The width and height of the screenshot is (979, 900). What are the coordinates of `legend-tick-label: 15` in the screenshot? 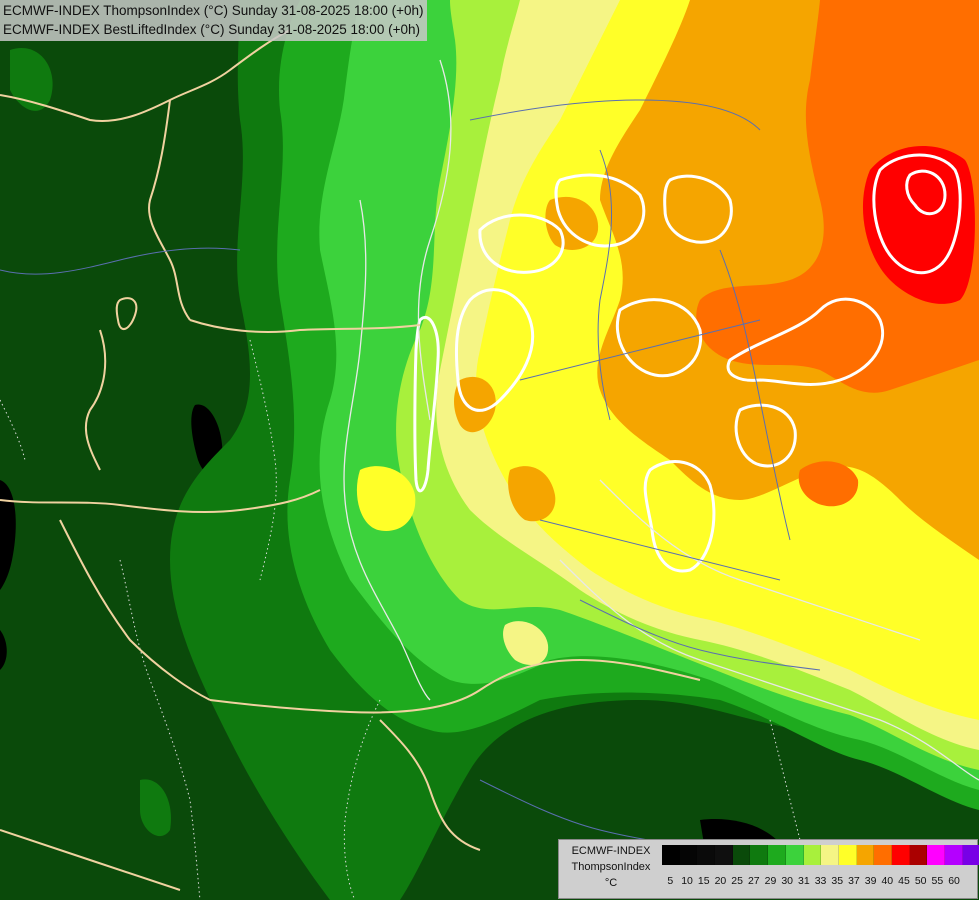 It's located at (703, 881).